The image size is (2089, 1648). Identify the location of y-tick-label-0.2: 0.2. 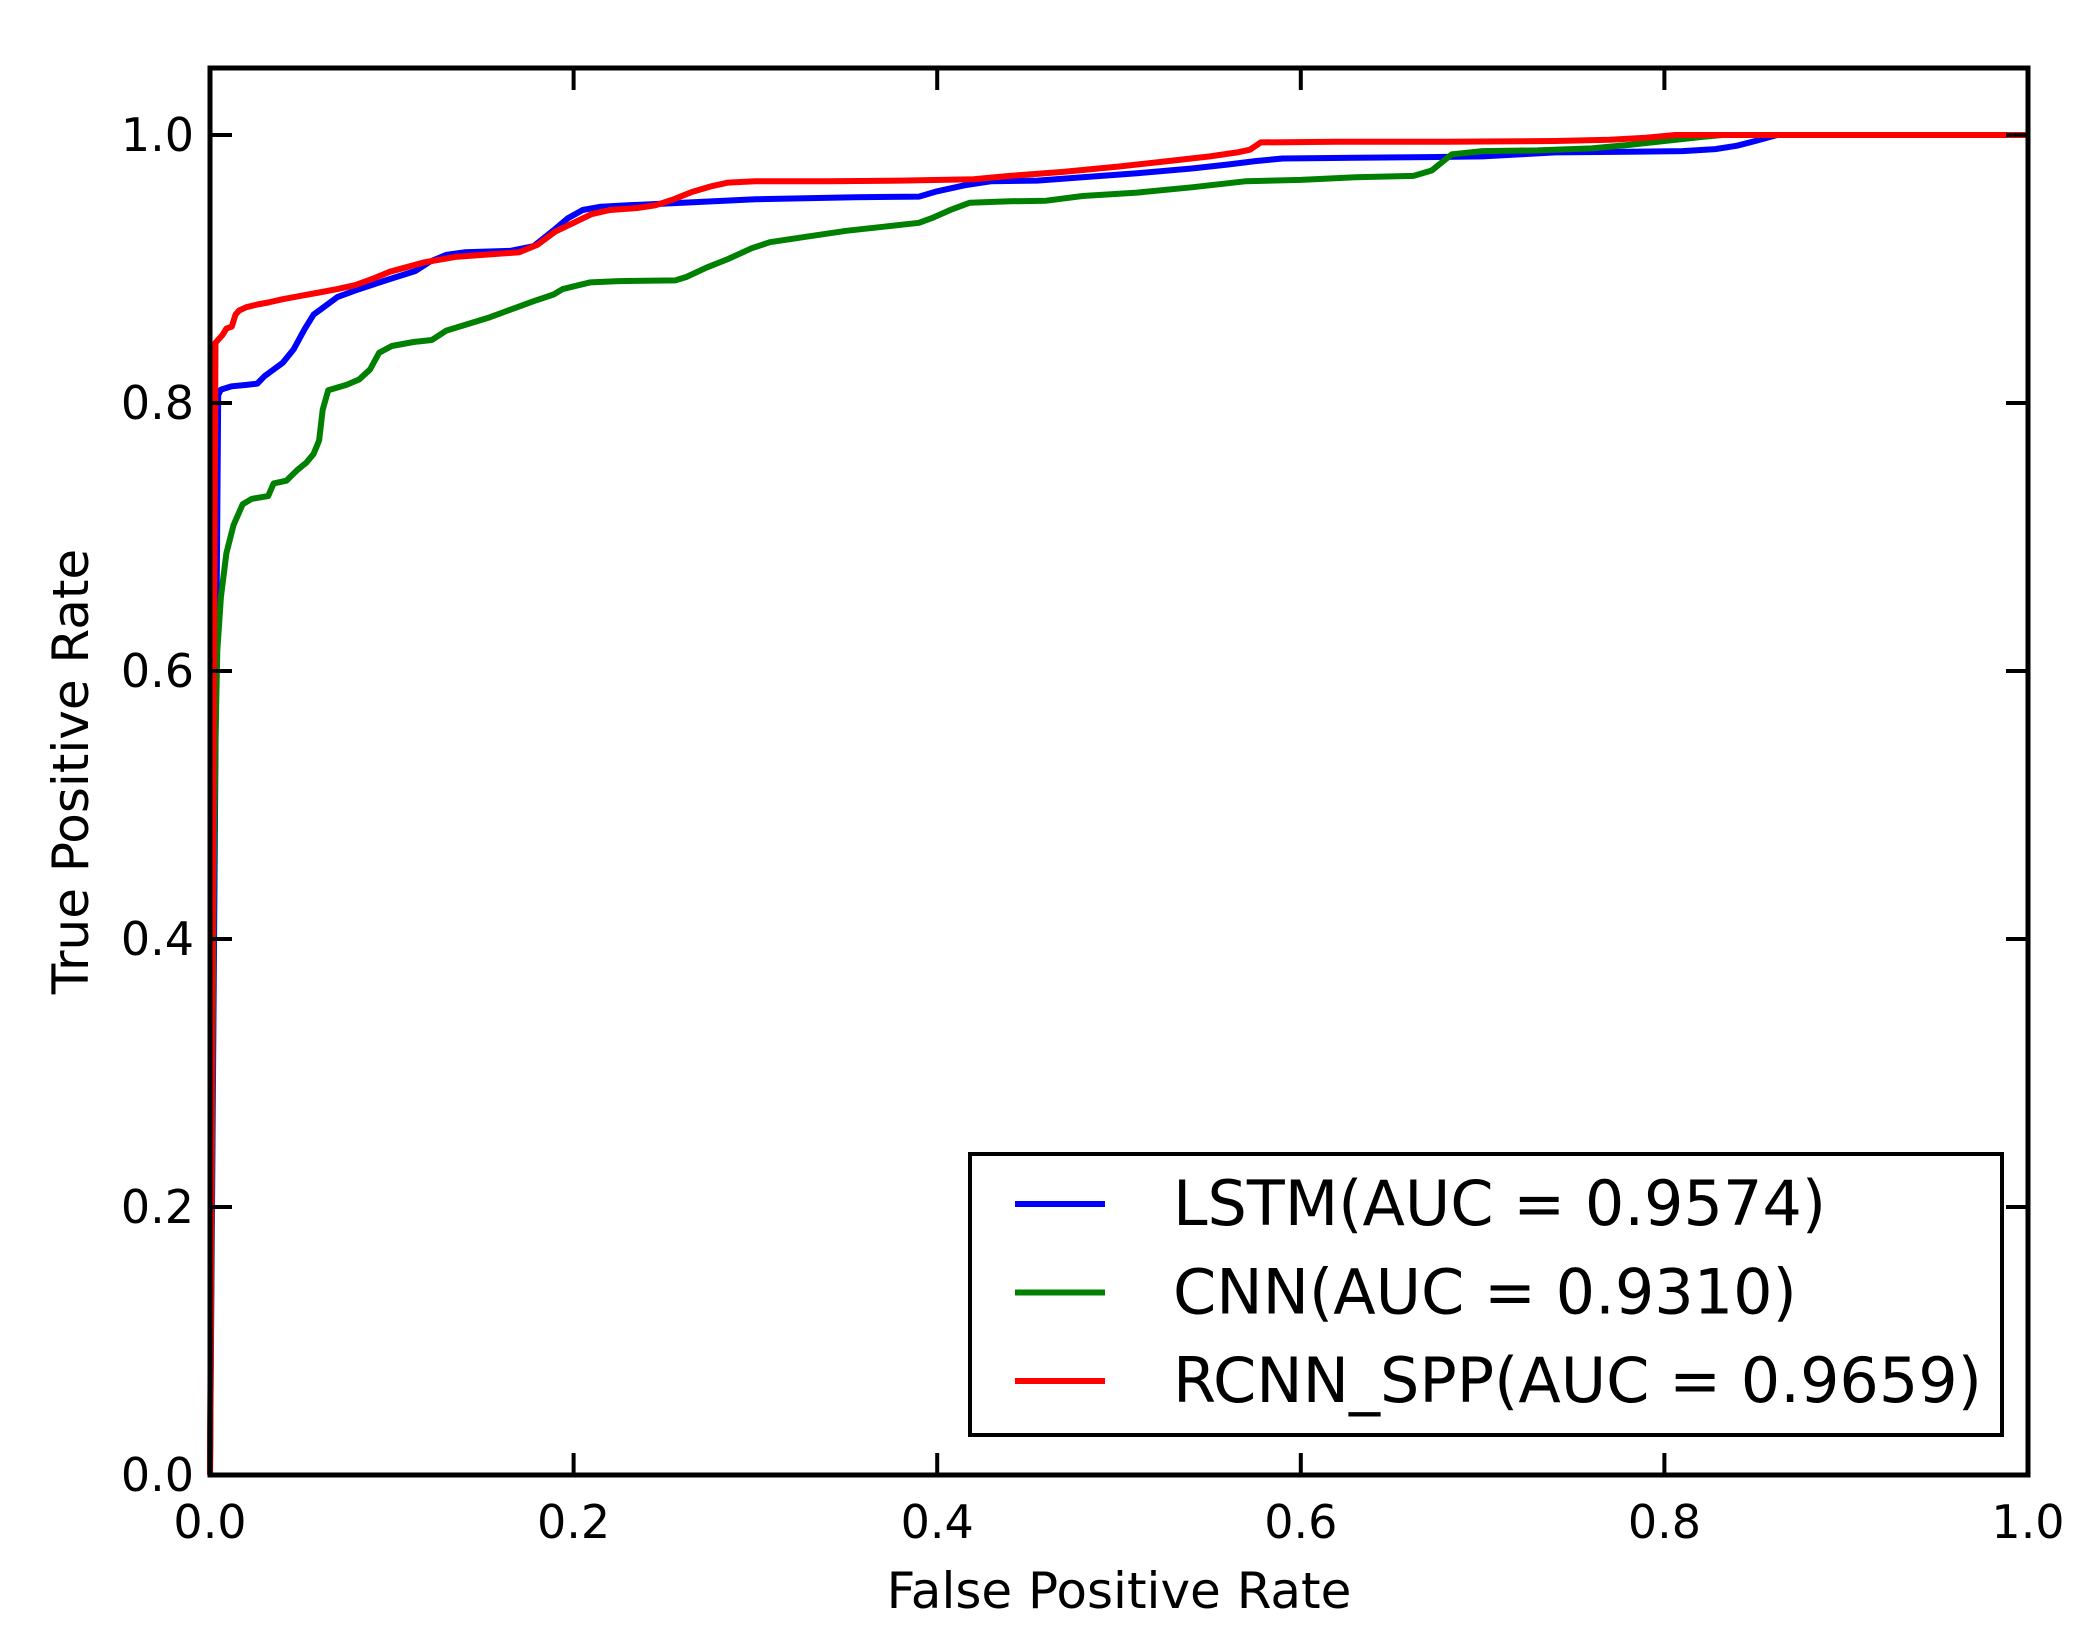
(157, 1207).